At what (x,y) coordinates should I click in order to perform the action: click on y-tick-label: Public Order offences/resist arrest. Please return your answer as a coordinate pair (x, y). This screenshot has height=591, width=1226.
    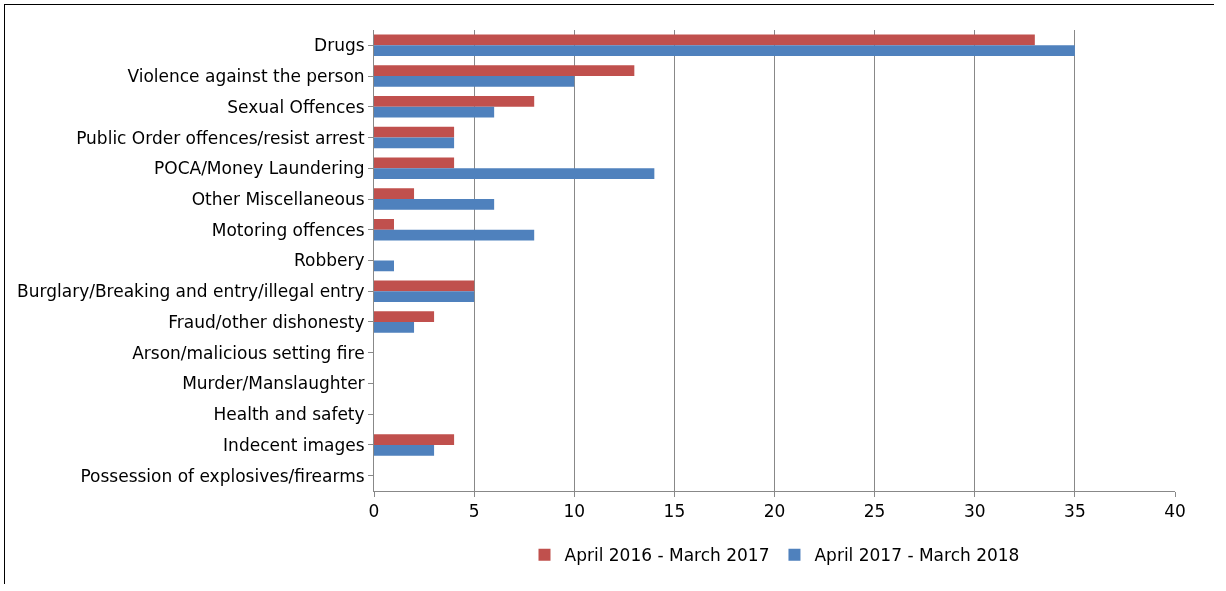
    Looking at the image, I should click on (220, 137).